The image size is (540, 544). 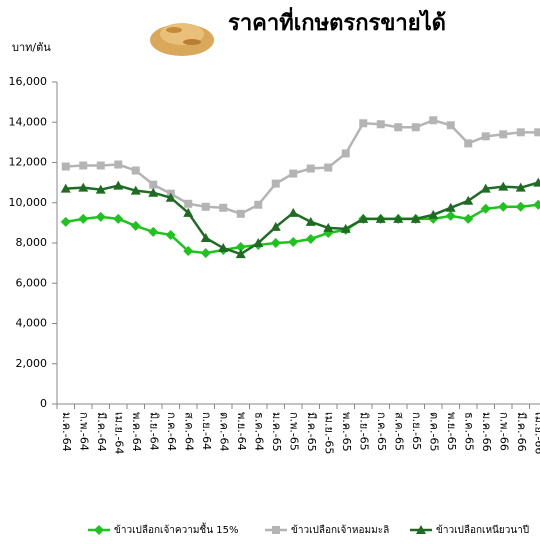 What do you see at coordinates (381, 431) in the screenshot?
I see `x-tick-label: ก.ค.-65` at bounding box center [381, 431].